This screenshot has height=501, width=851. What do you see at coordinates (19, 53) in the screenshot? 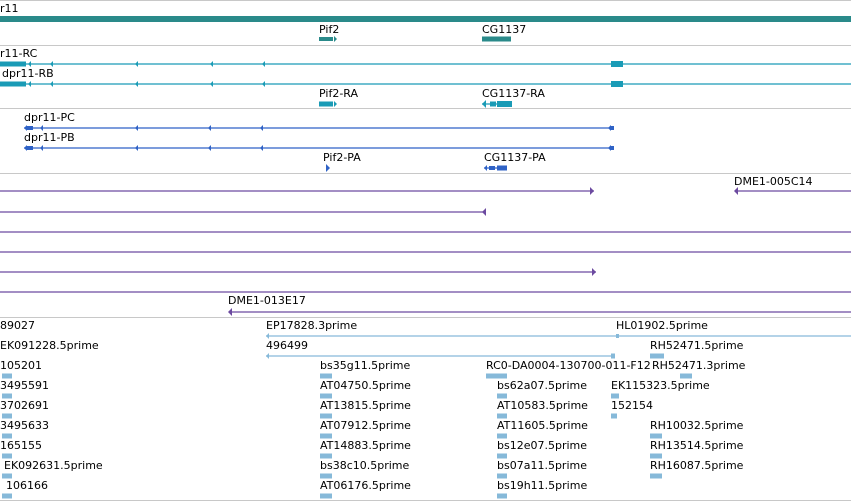
I see `transcript-label-dpr11-rc: r11-RC` at bounding box center [19, 53].